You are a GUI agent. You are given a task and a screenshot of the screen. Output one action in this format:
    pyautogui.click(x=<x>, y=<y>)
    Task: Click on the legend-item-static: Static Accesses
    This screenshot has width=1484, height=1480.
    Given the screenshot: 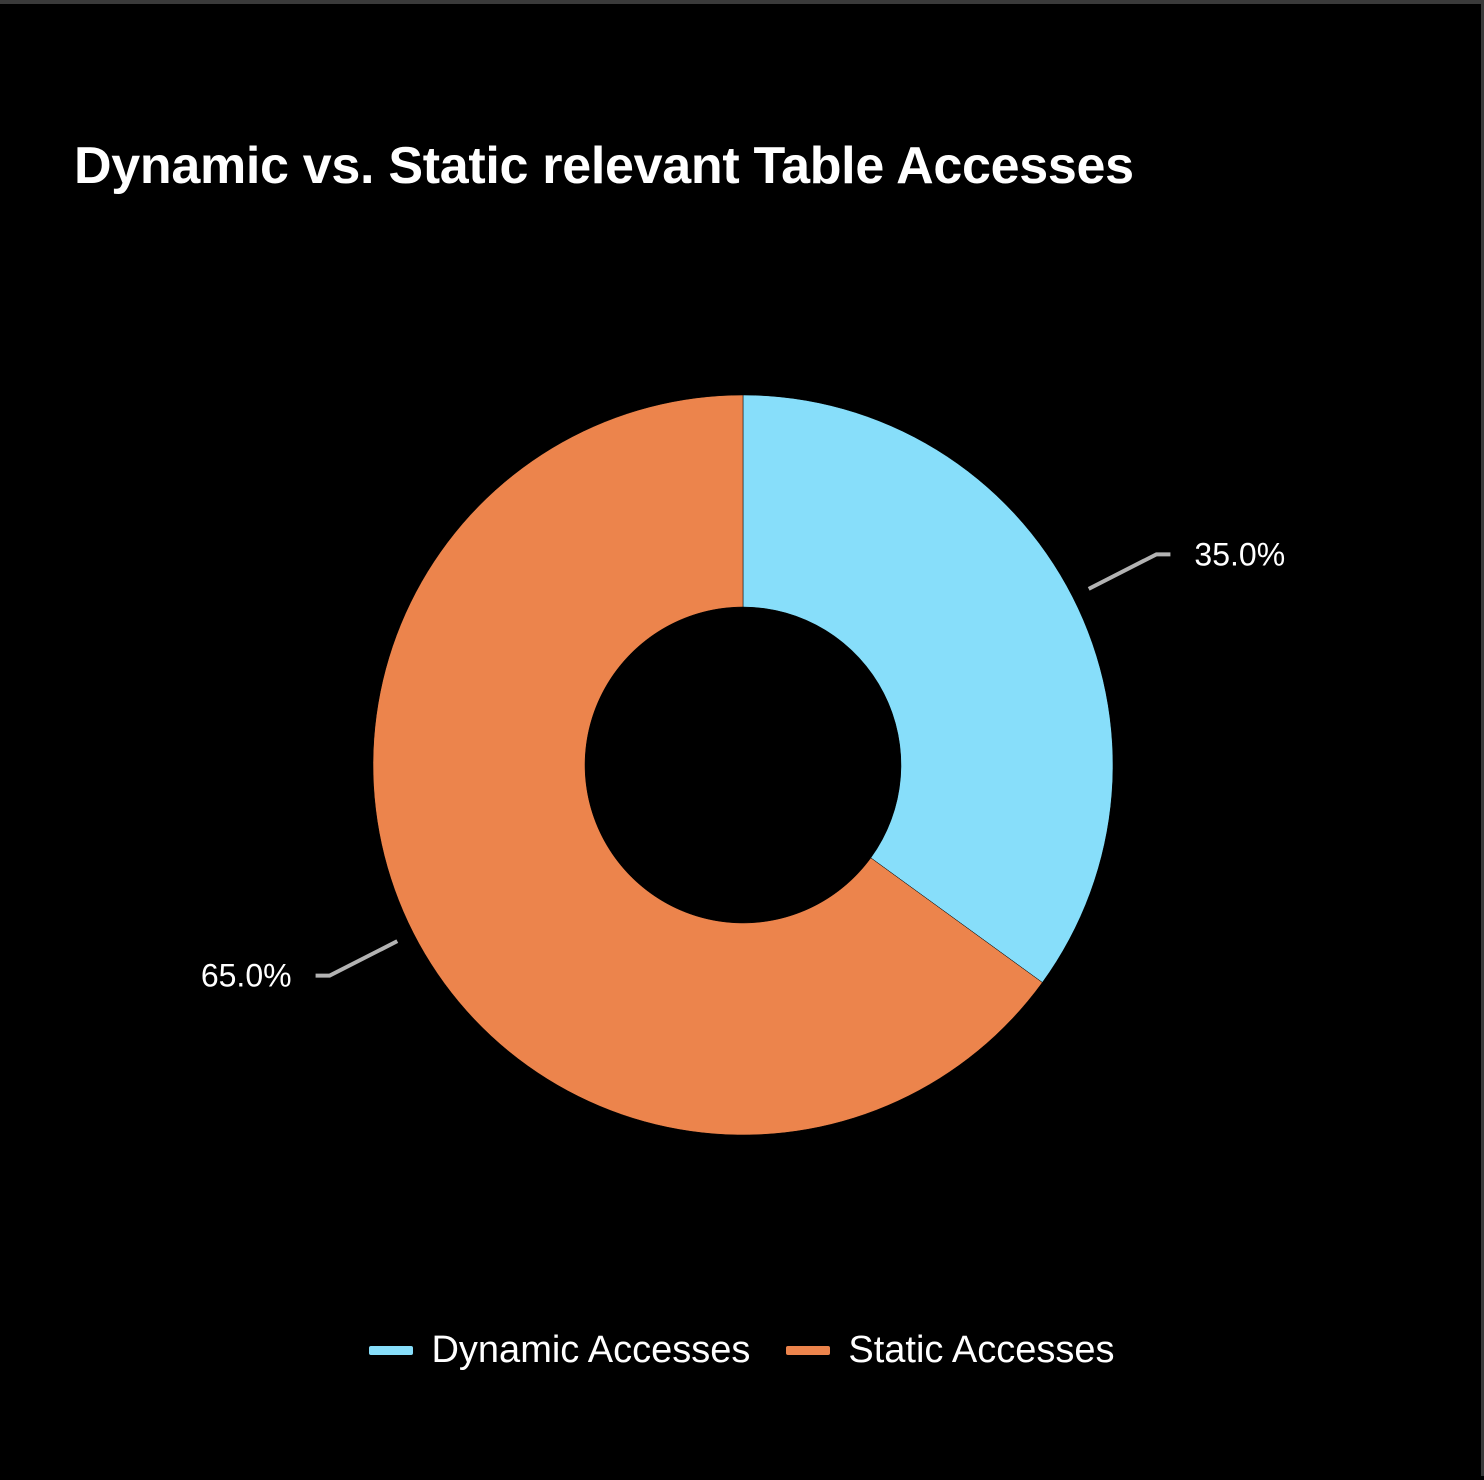 What is the action you would take?
    pyautogui.click(x=950, y=1350)
    